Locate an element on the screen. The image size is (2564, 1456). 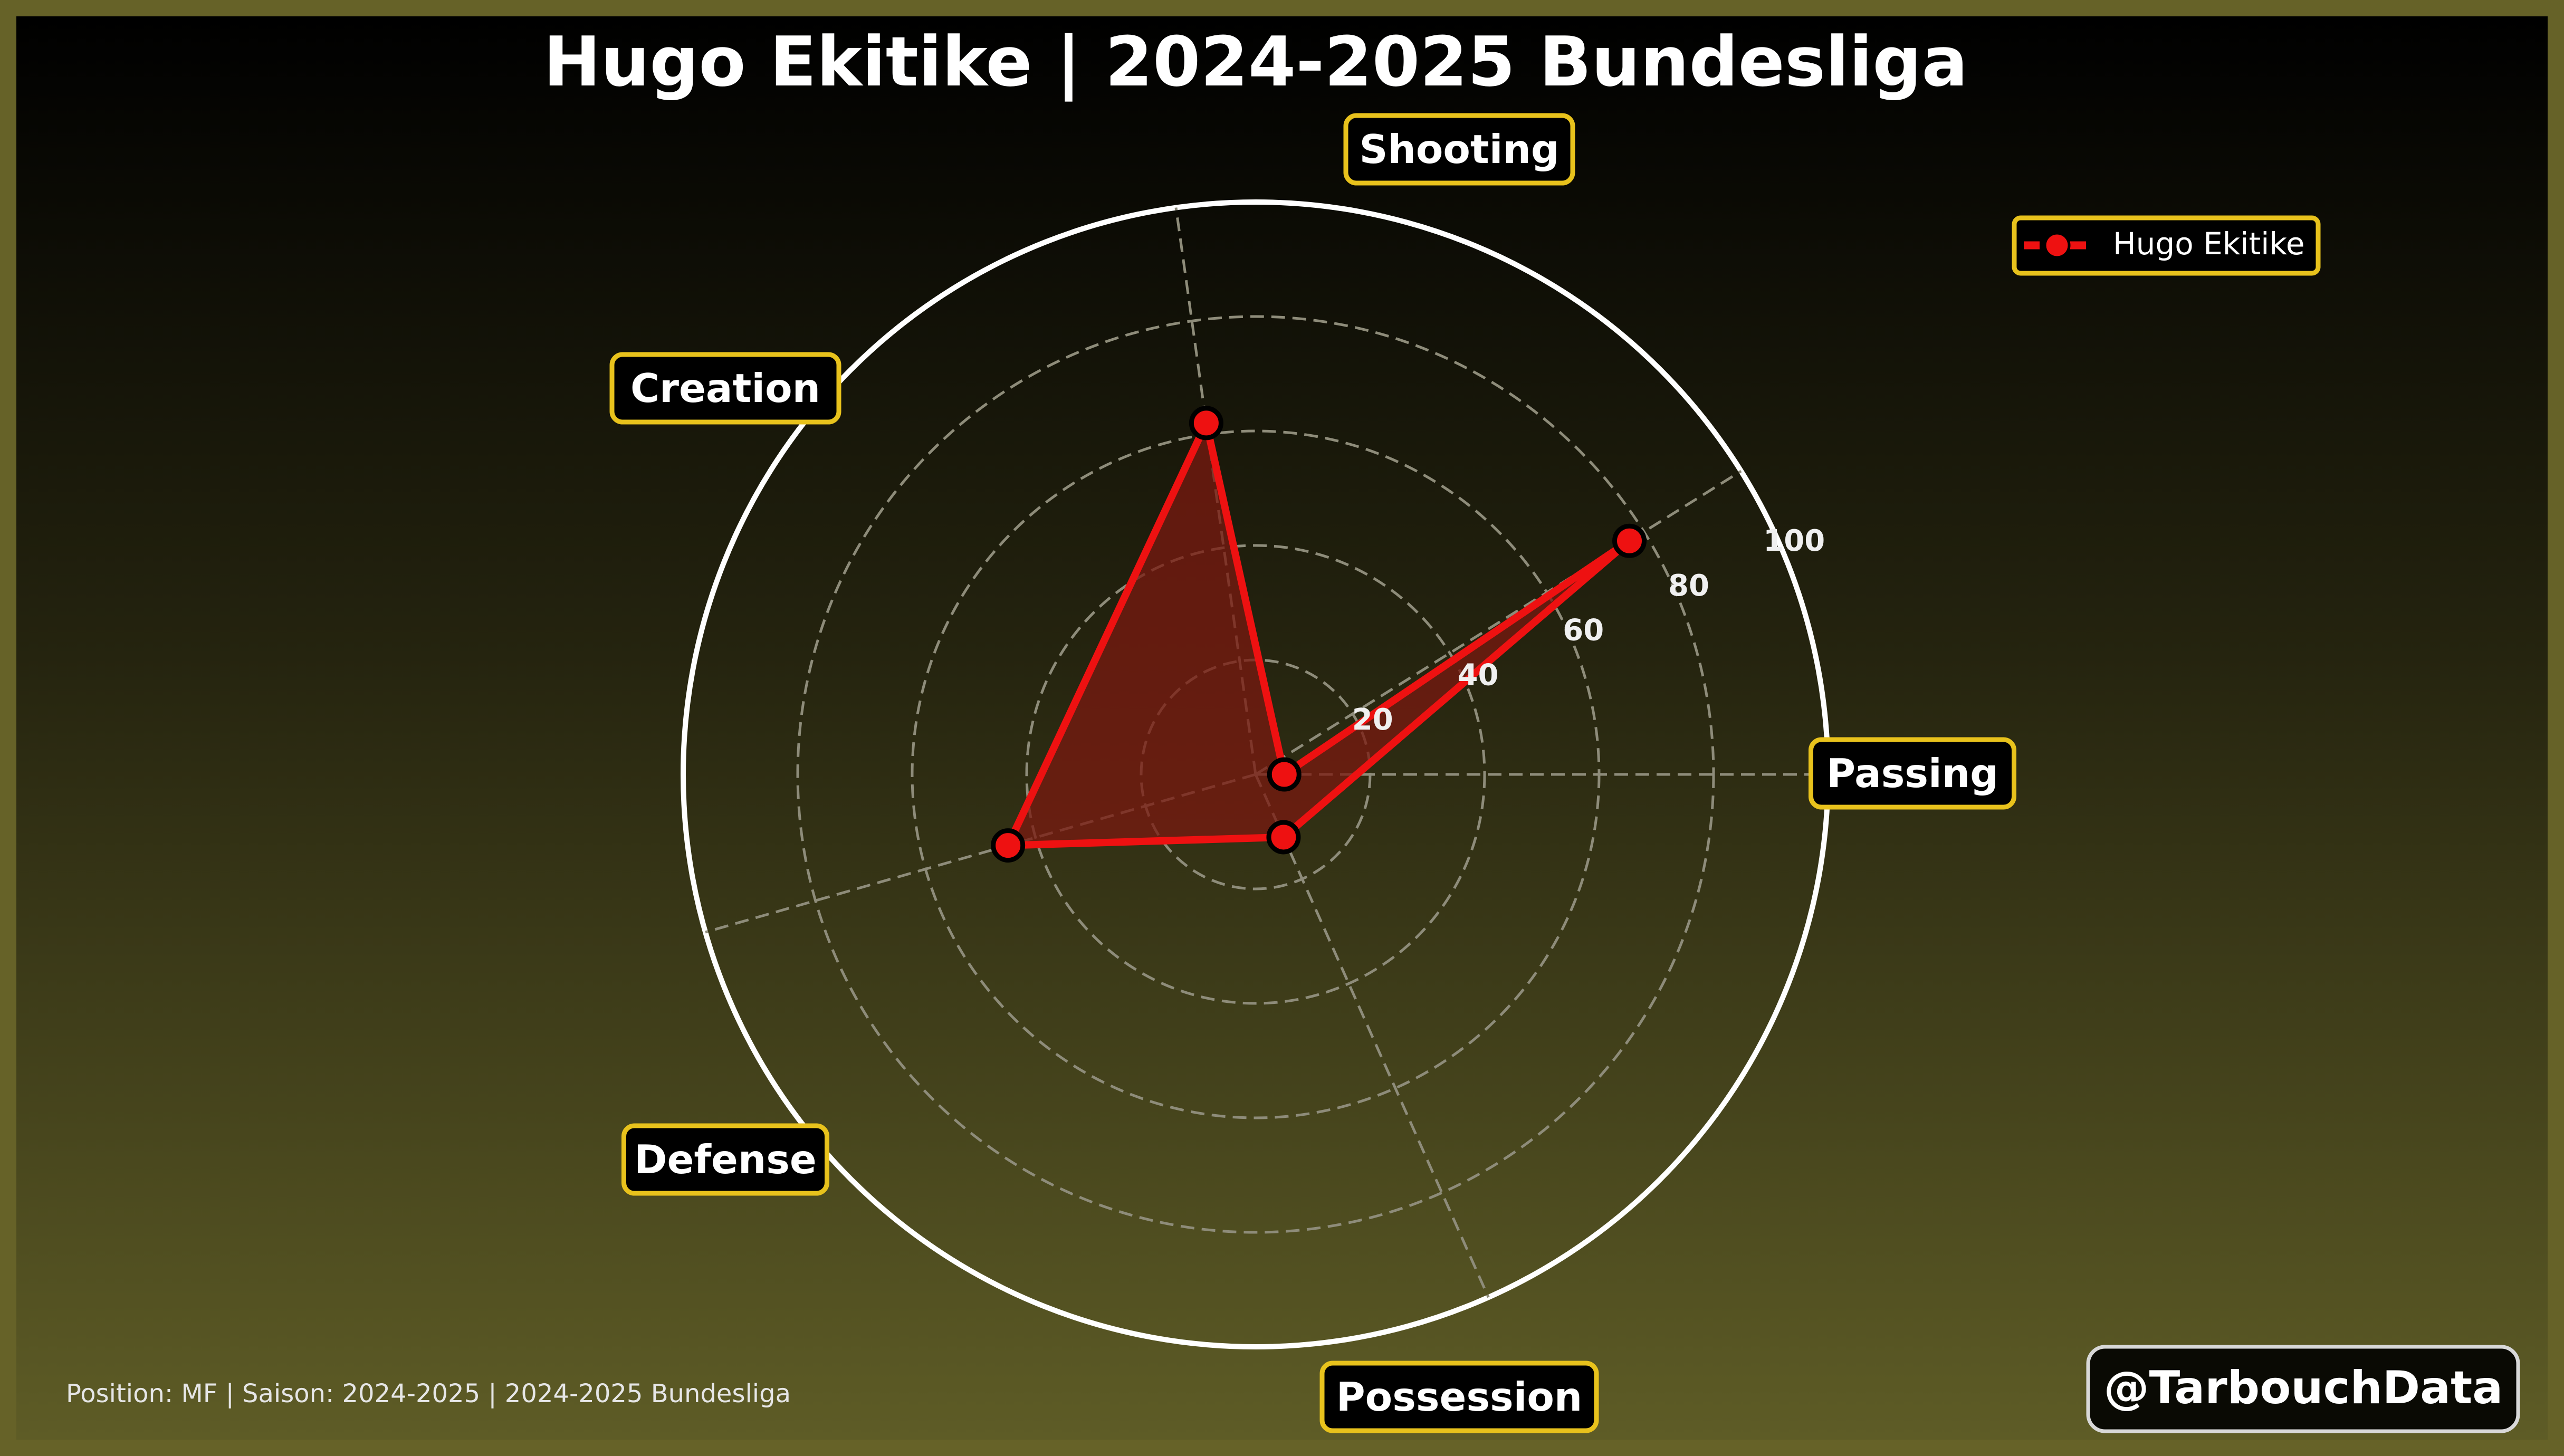
axis-label-creation: Creation is located at coordinates (725, 388).